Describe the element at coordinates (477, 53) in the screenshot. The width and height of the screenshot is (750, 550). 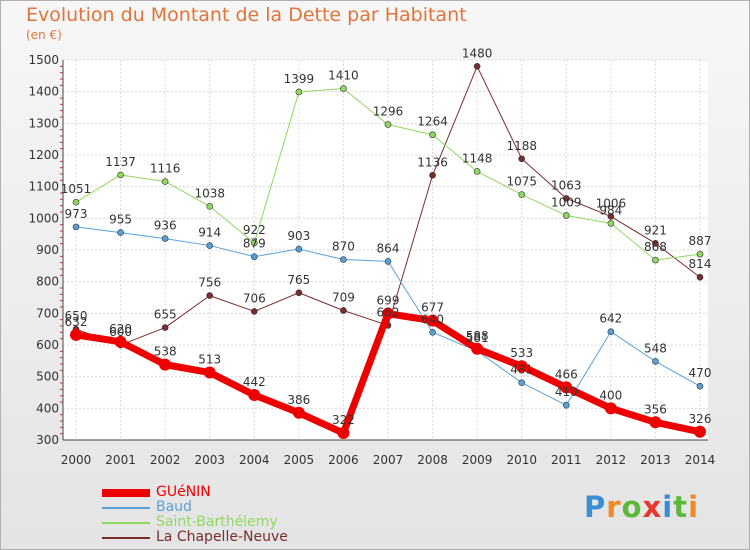
I see `data-label: 1480` at that location.